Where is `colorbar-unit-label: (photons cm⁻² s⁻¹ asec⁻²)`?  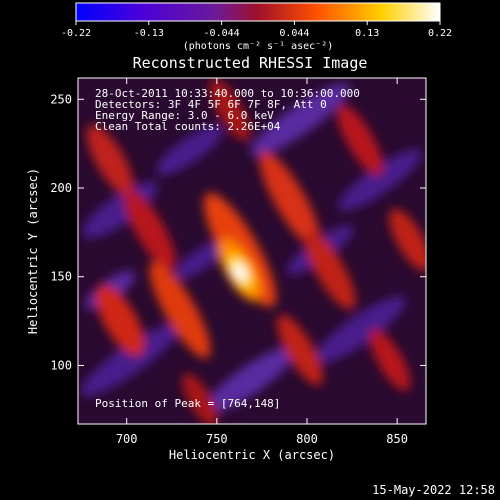 colorbar-unit-label: (photons cm⁻² s⁻¹ asec⁻²) is located at coordinates (258, 46).